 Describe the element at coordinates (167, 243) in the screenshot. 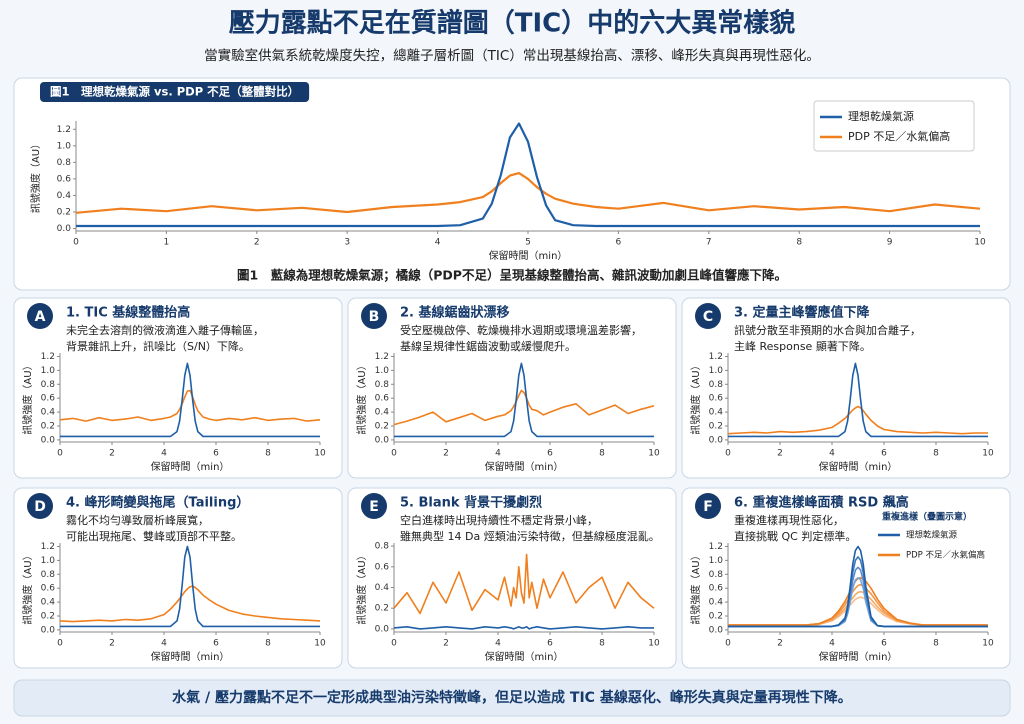

I see `x-tick-label: 1` at that location.